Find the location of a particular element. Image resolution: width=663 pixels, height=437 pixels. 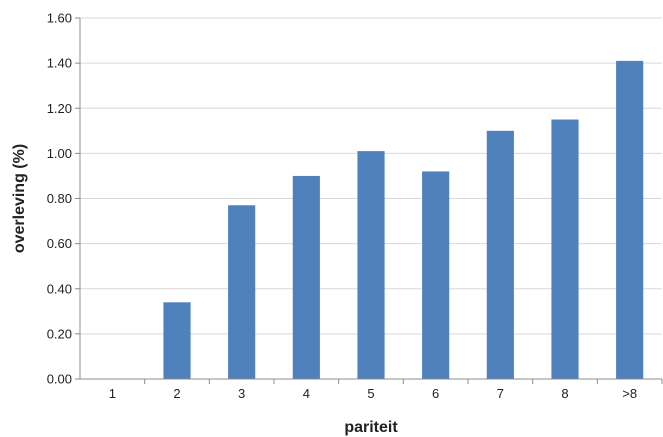

x-tick-label: 6 is located at coordinates (435, 393).